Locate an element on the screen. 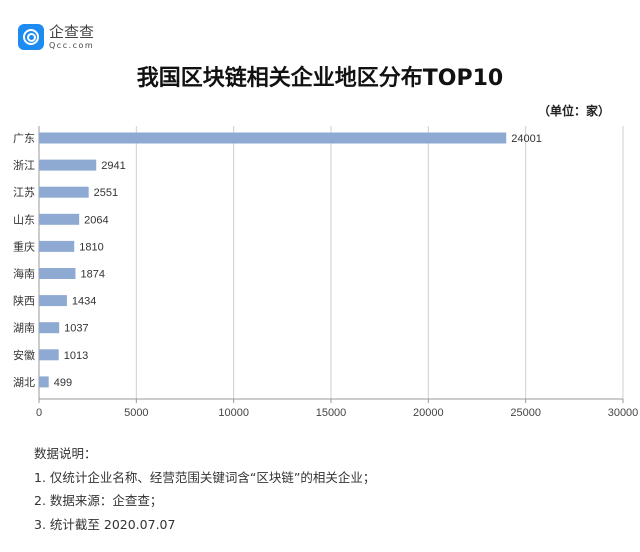 The image size is (640, 552). note-item: 1. 仅统计企业名称、经营范围关键词含“区块链”的相关企业； is located at coordinates (205, 477).